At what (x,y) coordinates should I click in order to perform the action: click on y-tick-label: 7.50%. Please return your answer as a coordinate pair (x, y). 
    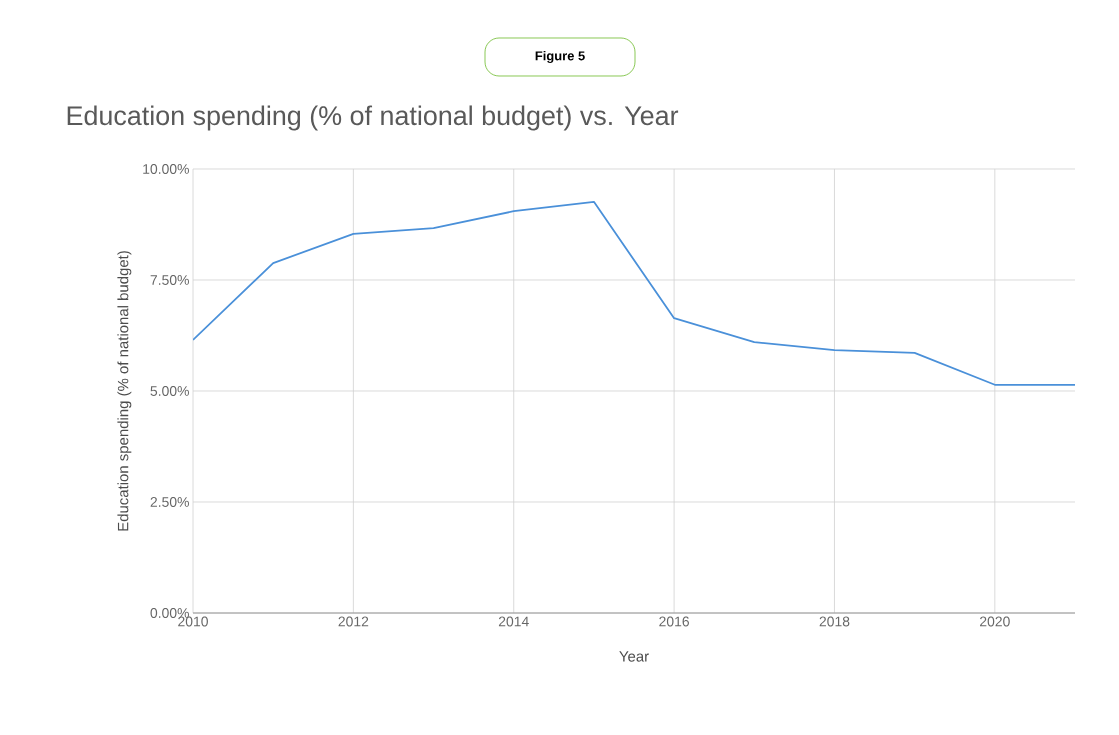
    Looking at the image, I should click on (169, 280).